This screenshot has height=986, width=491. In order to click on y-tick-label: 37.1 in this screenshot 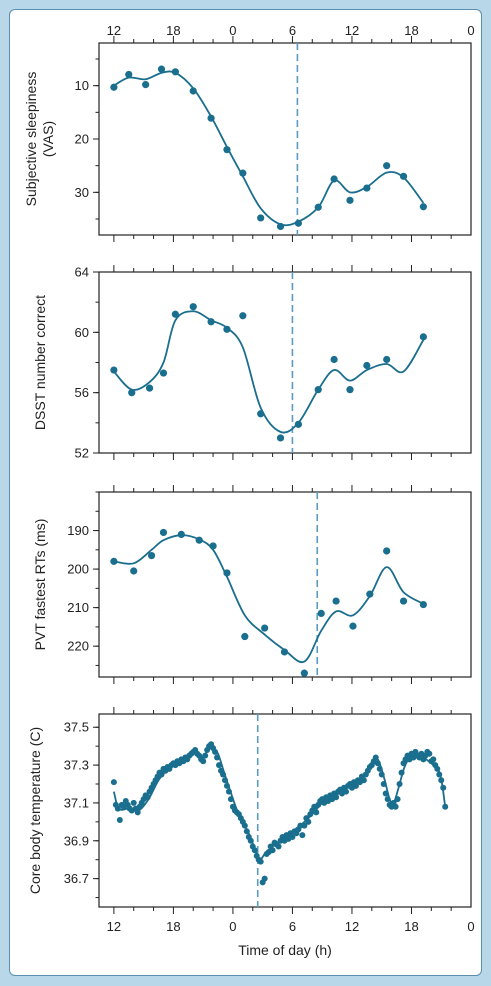, I will do `click(76, 802)`.